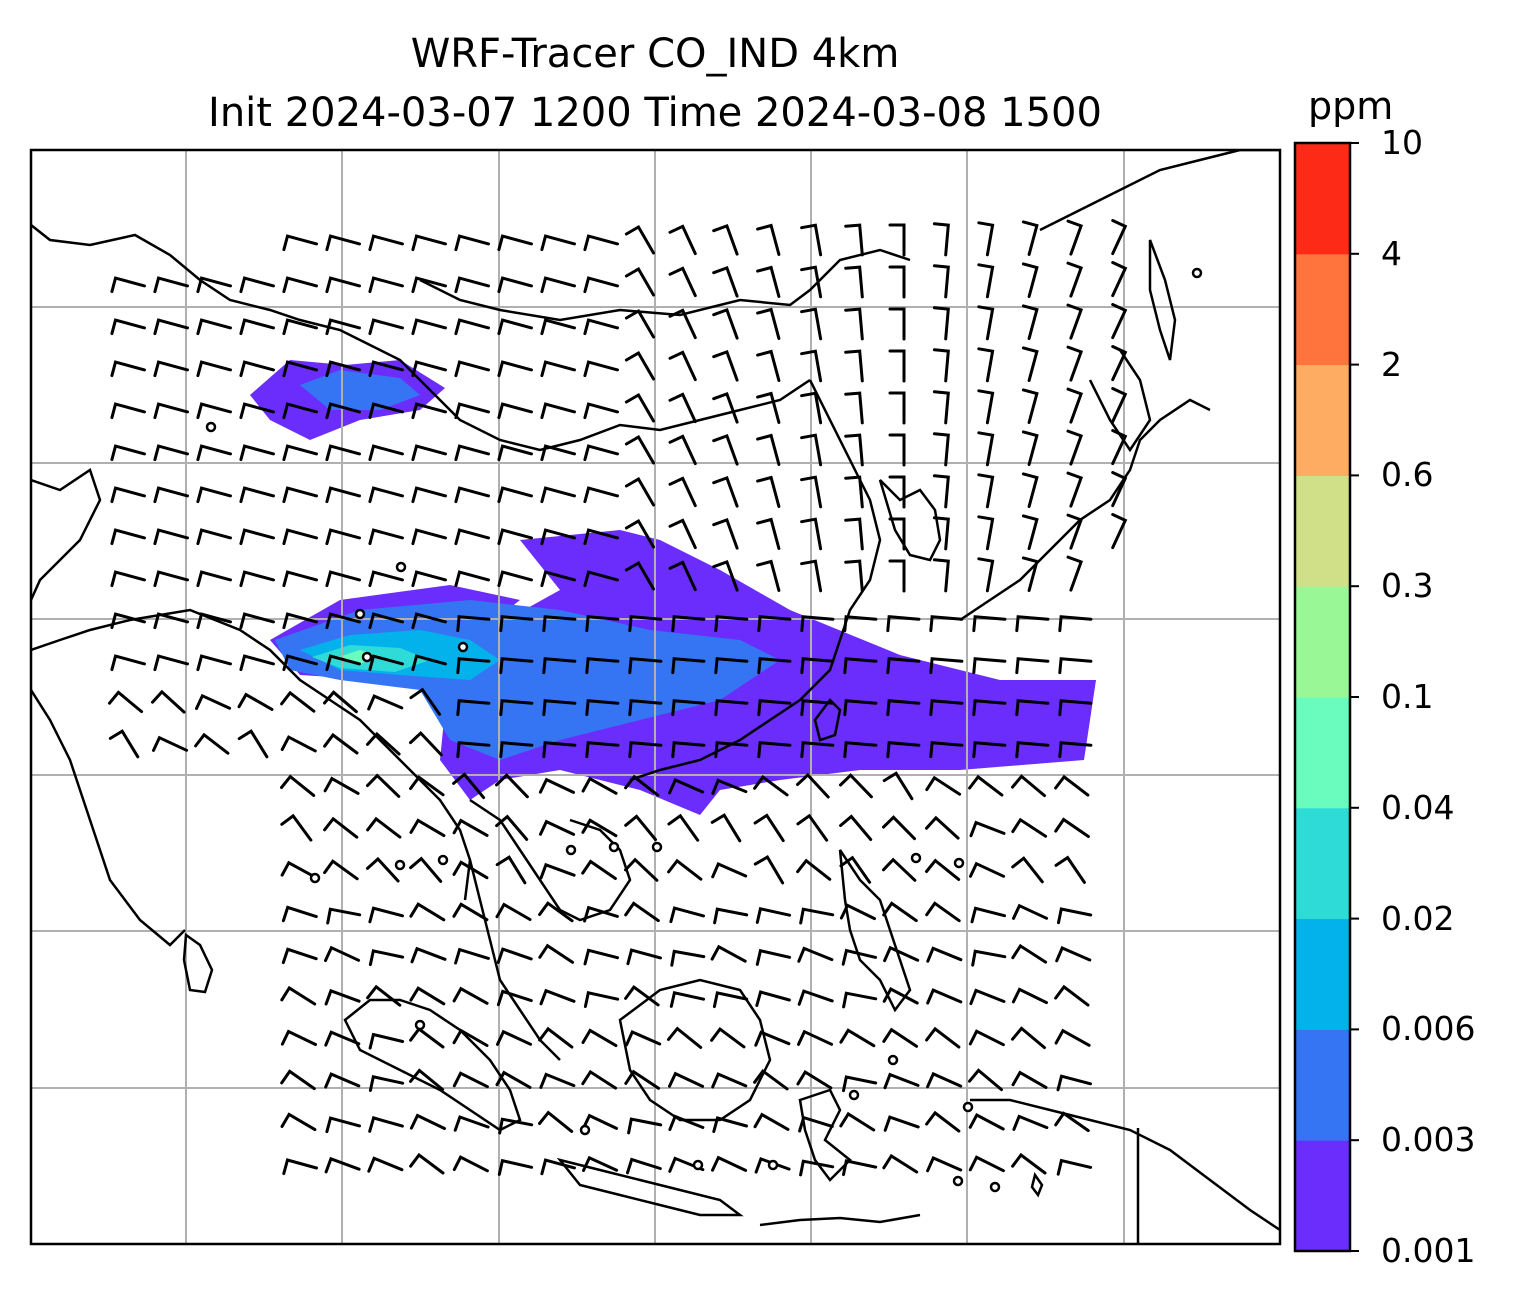 The height and width of the screenshot is (1306, 1528). I want to click on sumatra, so click(432, 1065).